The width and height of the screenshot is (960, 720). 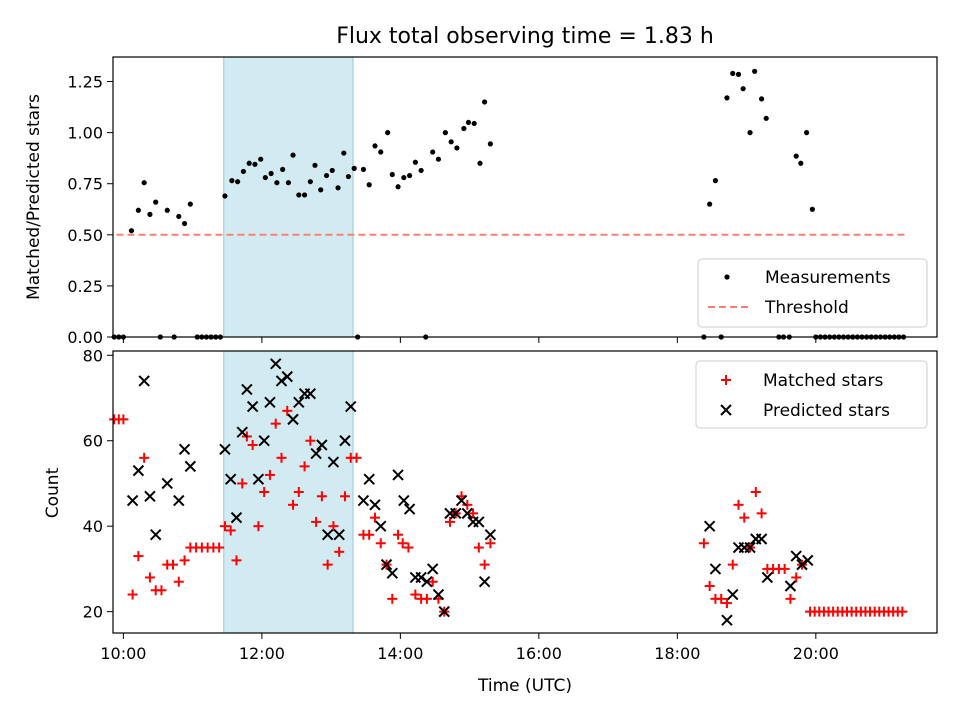 I want to click on top-y-tick-label: 0.75, so click(x=85, y=184).